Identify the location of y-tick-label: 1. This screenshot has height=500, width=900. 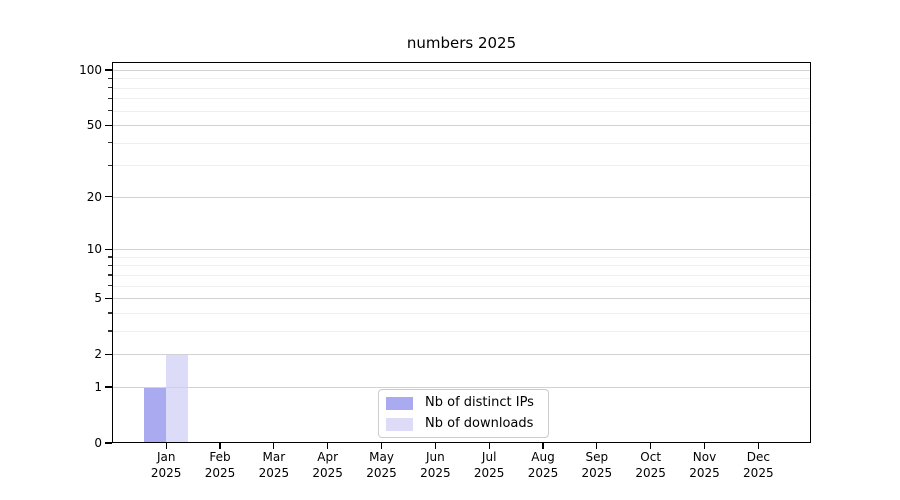
(98, 386).